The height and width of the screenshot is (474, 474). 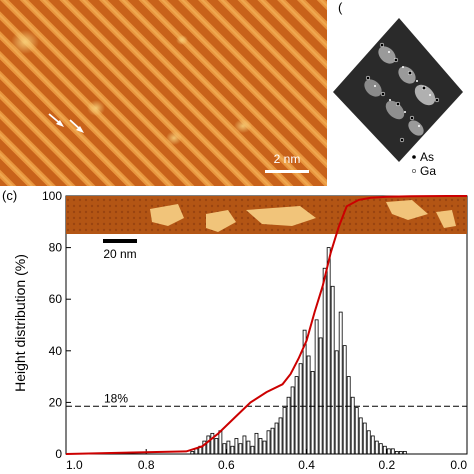 I want to click on legend-ga: Ga, so click(x=428, y=171).